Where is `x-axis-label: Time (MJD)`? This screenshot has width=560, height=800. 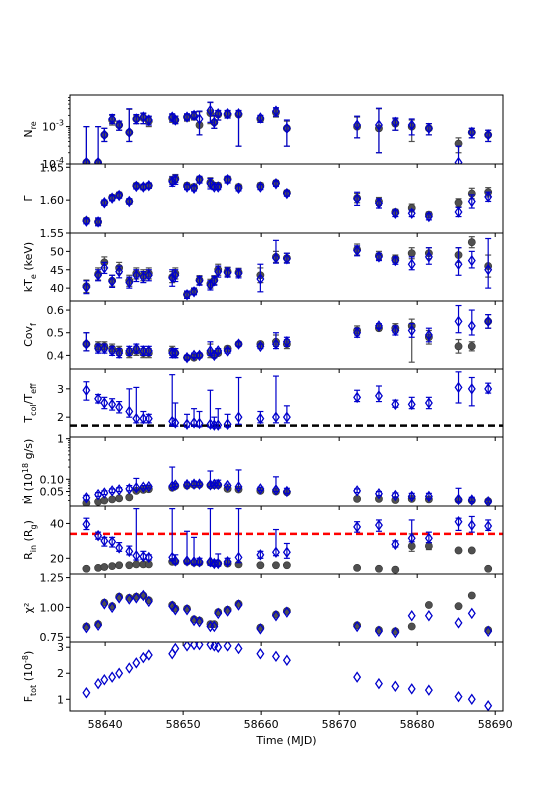
x-axis-label: Time (MJD) is located at coordinates (285, 740).